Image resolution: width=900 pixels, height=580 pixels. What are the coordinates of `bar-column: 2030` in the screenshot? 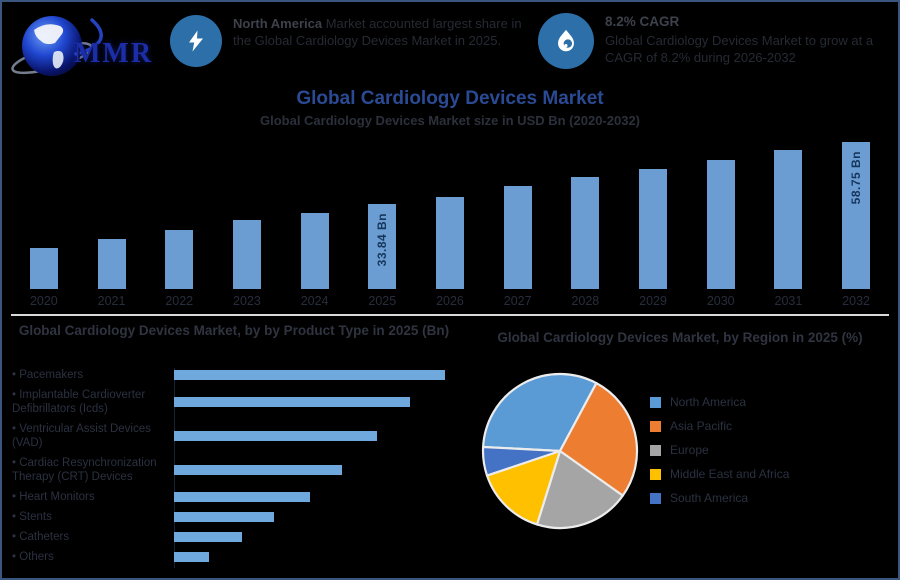 It's located at (721, 222).